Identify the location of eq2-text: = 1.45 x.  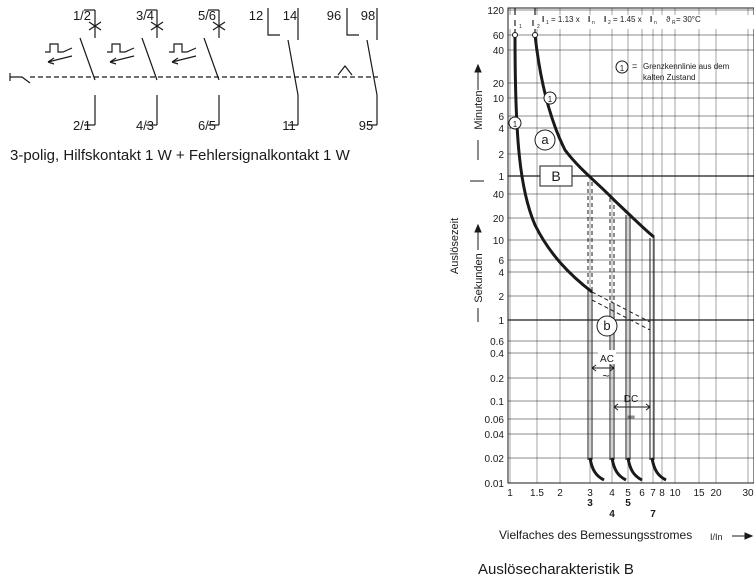
(627, 19).